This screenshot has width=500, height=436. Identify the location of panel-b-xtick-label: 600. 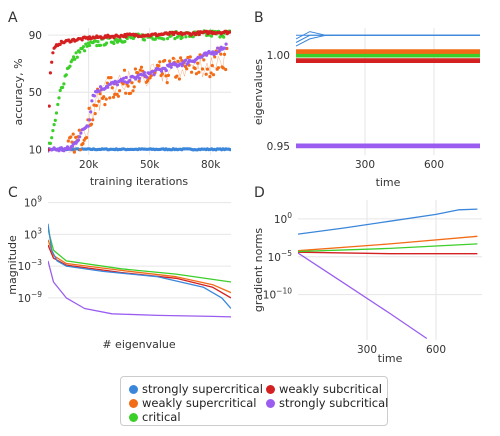
(434, 165).